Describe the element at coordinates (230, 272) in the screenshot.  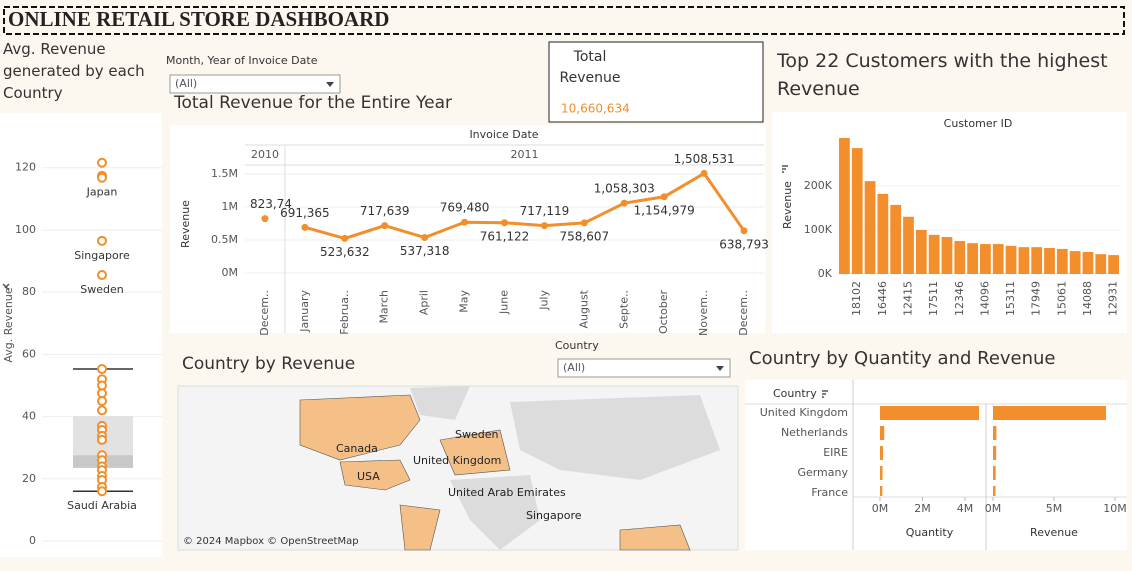
I see `y-tick-label: 0M` at that location.